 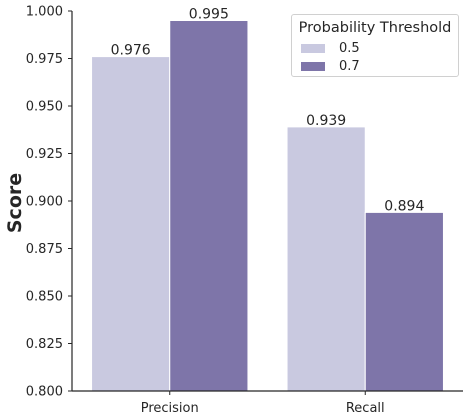 What do you see at coordinates (44, 249) in the screenshot?
I see `y-tick-label: 0.875` at bounding box center [44, 249].